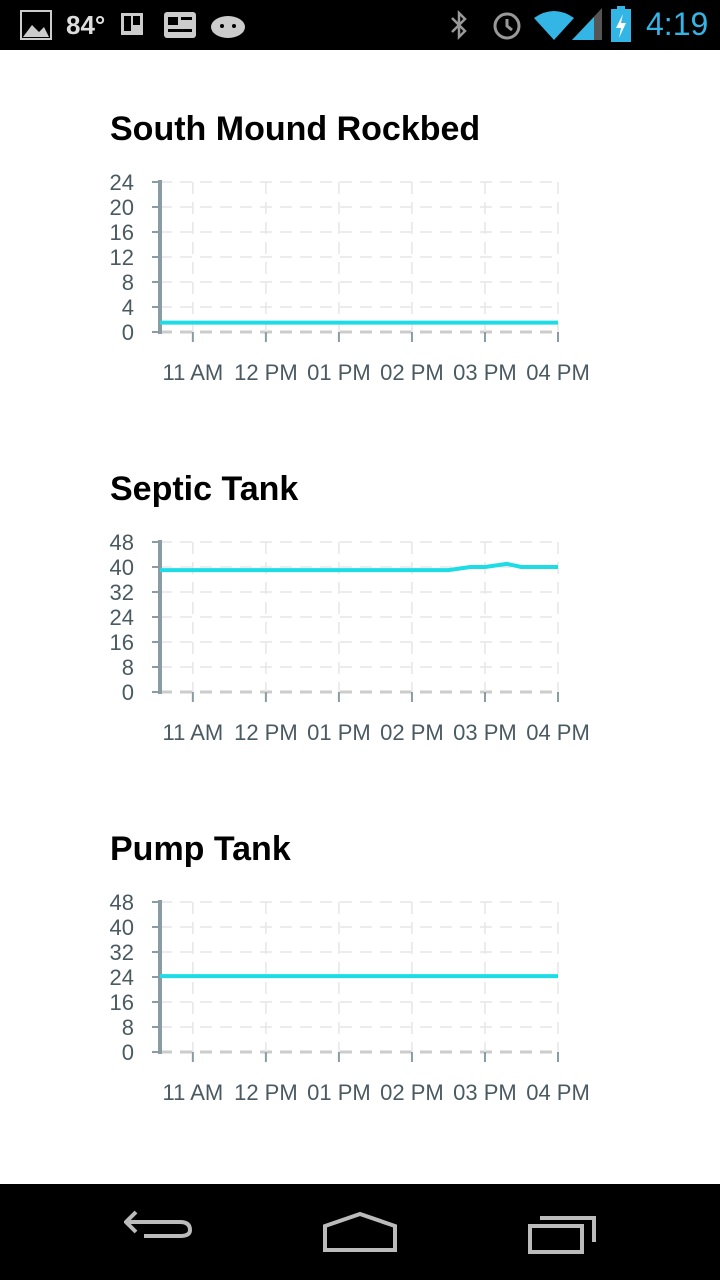  What do you see at coordinates (180, 25) in the screenshot?
I see `news-icon` at bounding box center [180, 25].